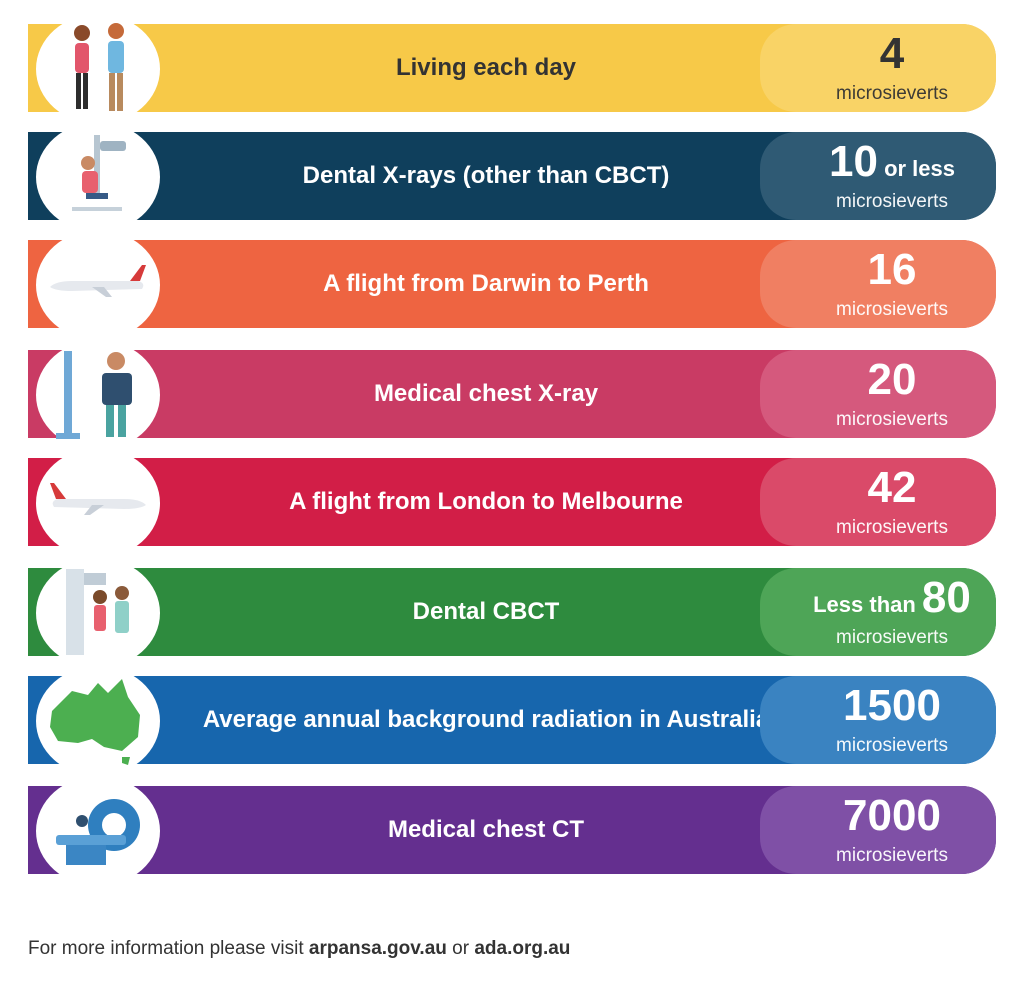 The height and width of the screenshot is (982, 1024). I want to click on people-icon, so click(98, 69).